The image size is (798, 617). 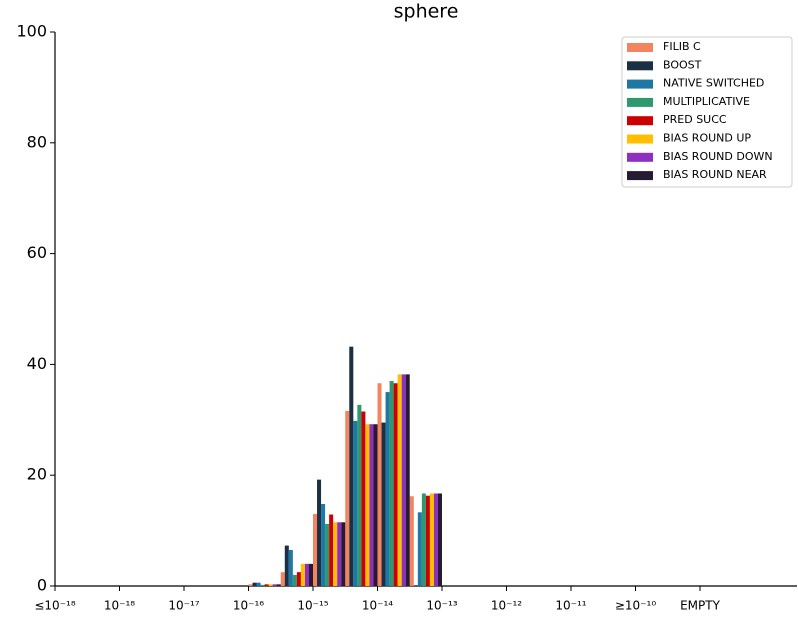 I want to click on x-tick-label: 10⁻¹², so click(x=506, y=606).